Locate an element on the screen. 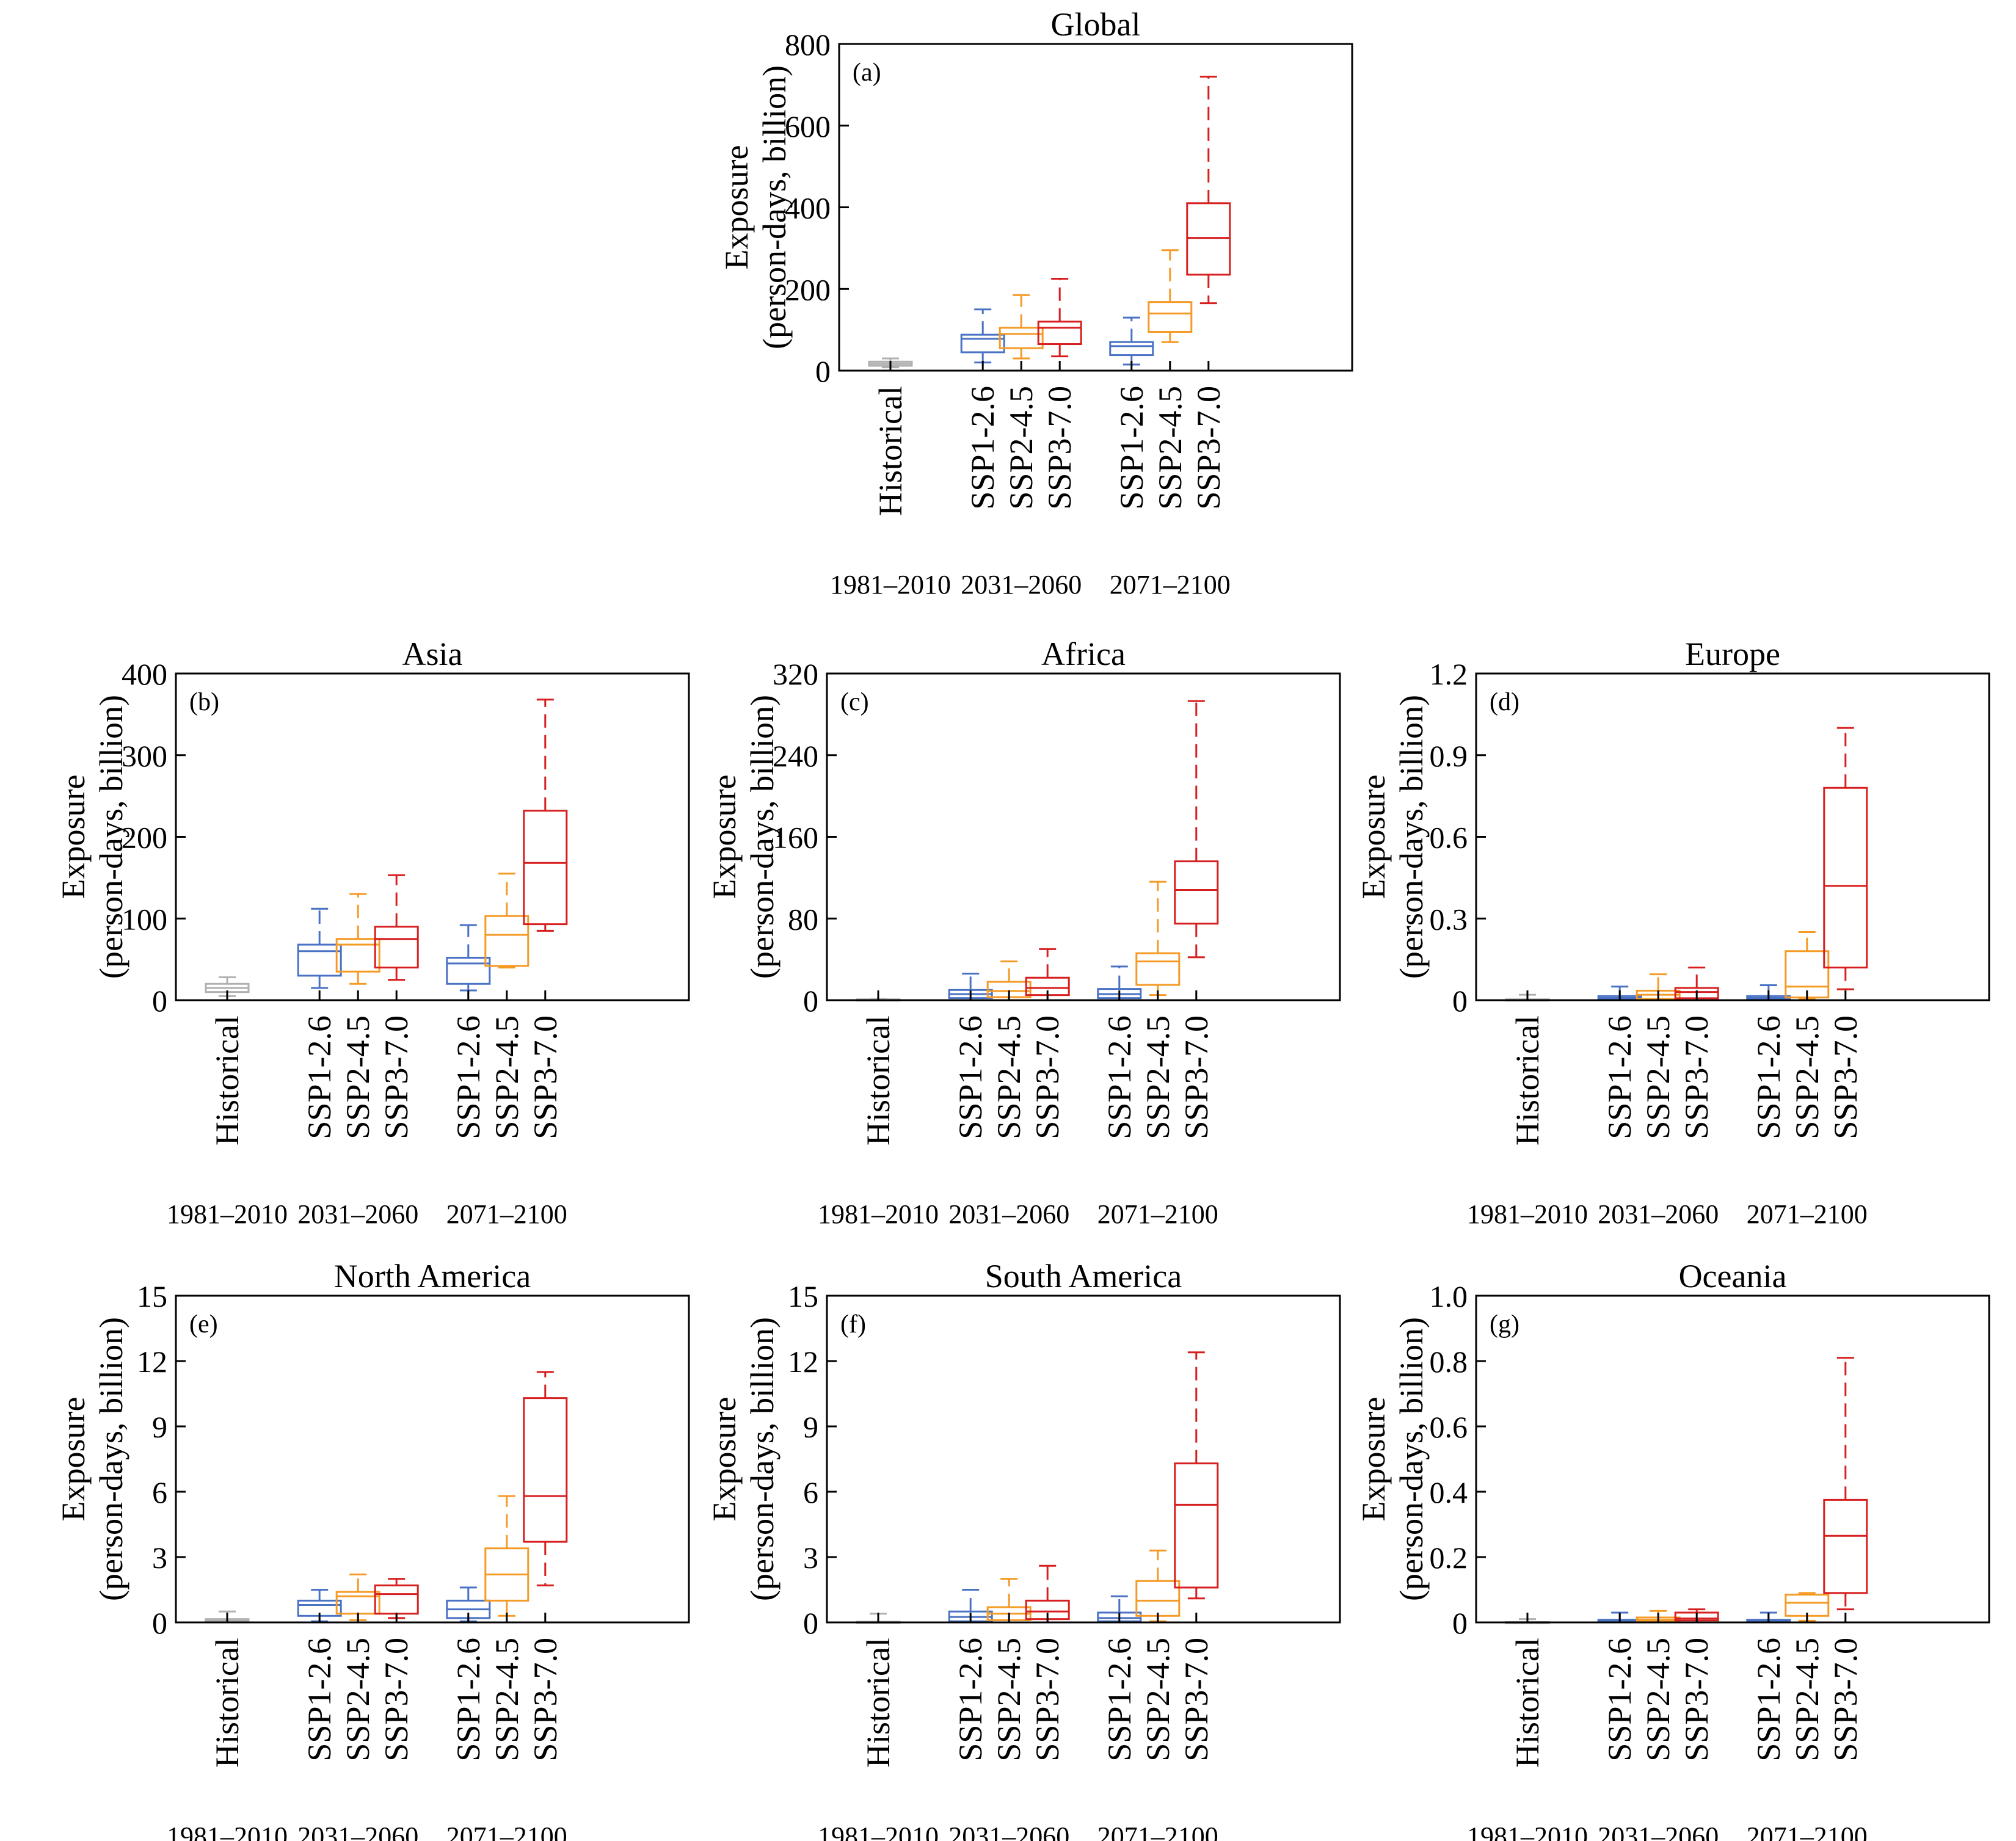  panel-title: South America is located at coordinates (1083, 1276).